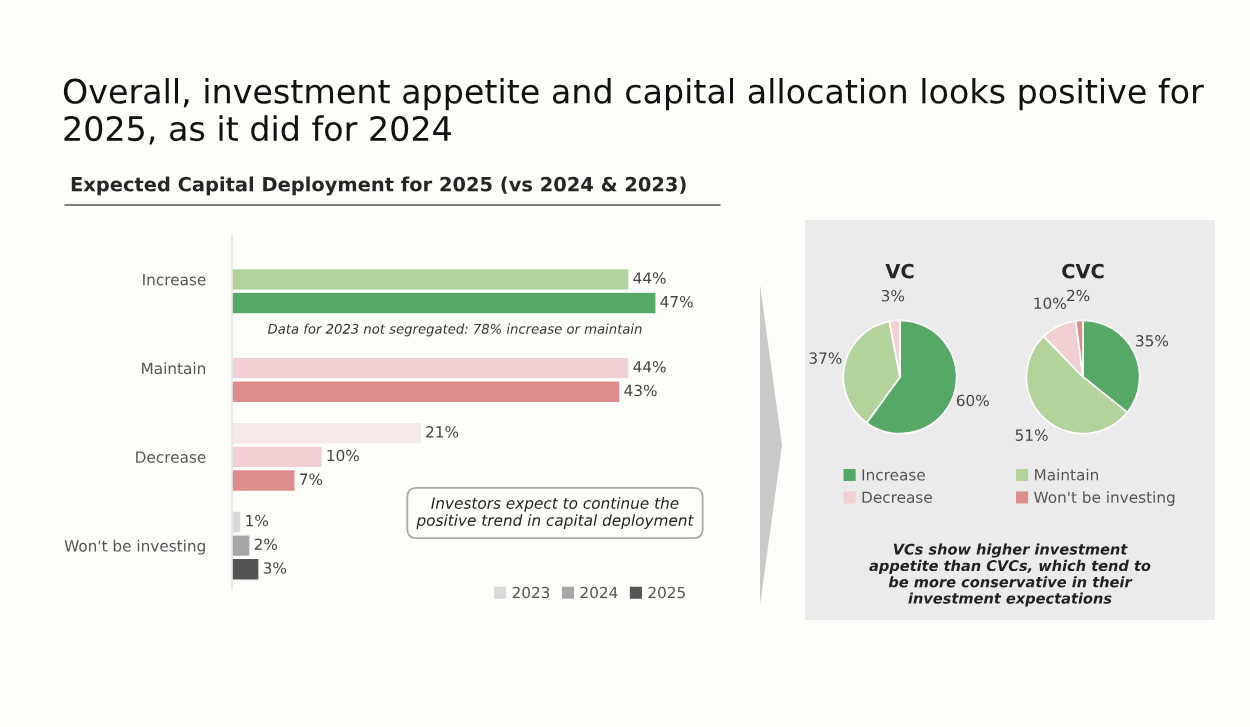 The height and width of the screenshot is (727, 1250). Describe the element at coordinates (599, 592) in the screenshot. I see `legend-label: 2024` at that location.